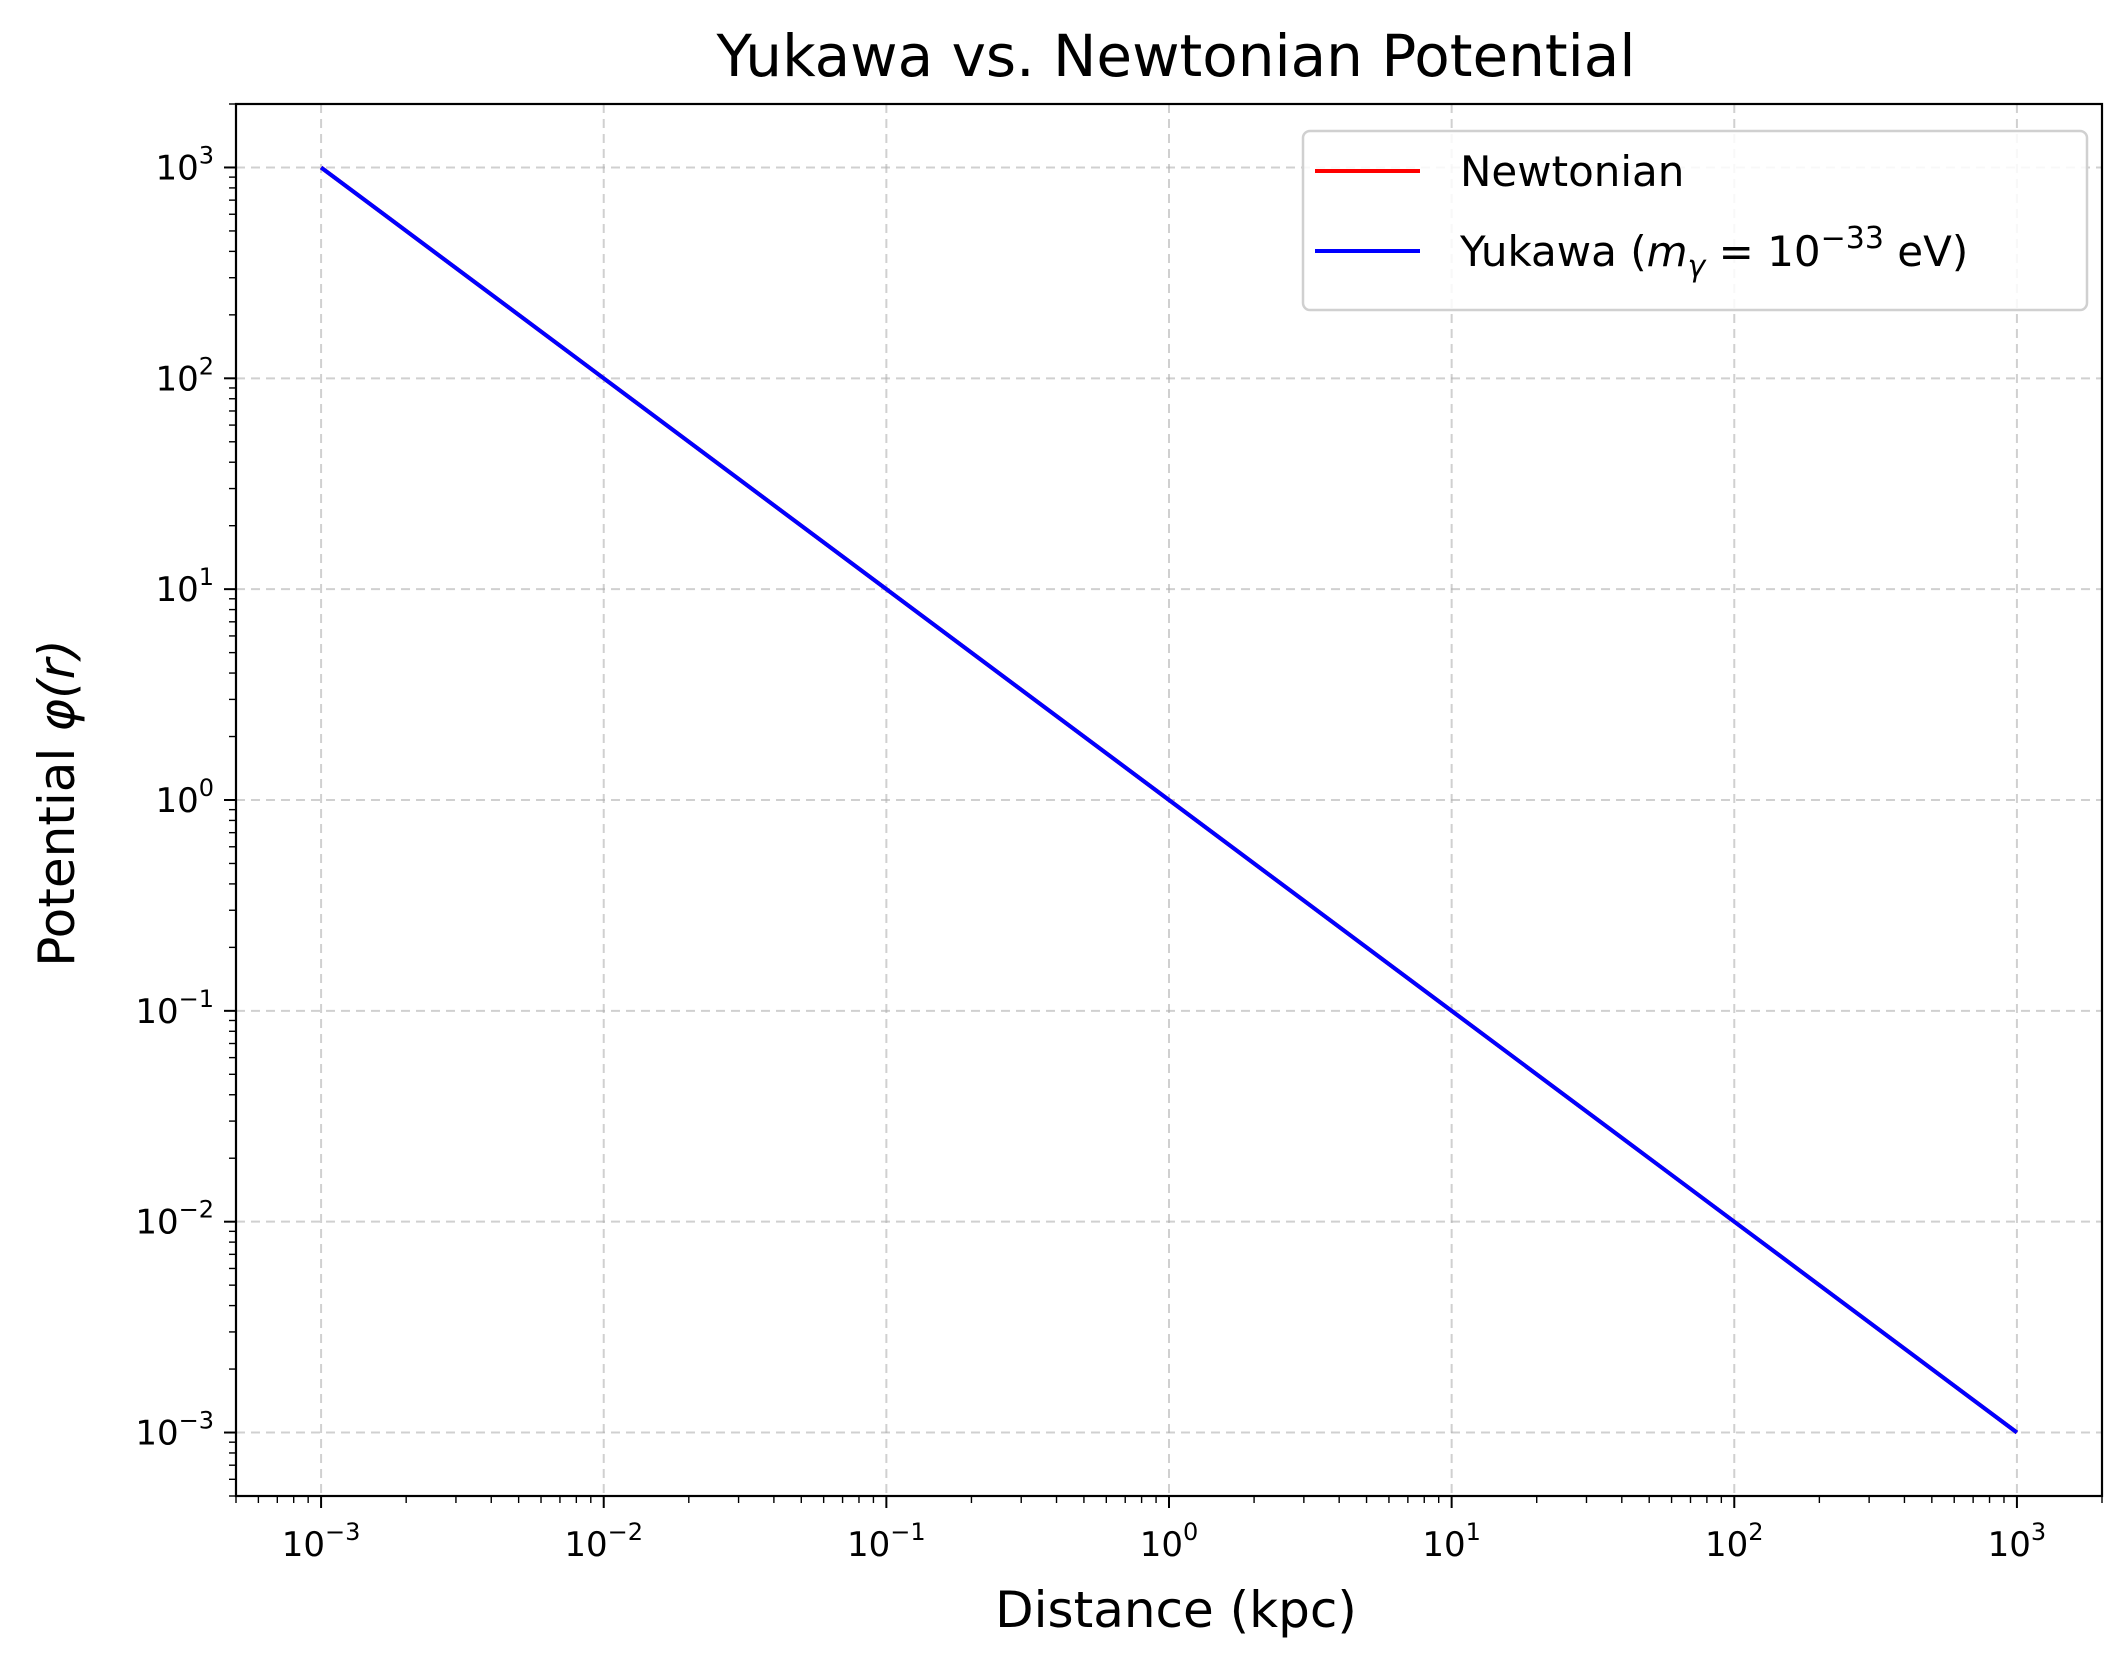 This screenshot has height=1669, width=2122. I want to click on legend-label-yukawa: Yukawa (mγ = 10−33 eV), so click(1713, 252).